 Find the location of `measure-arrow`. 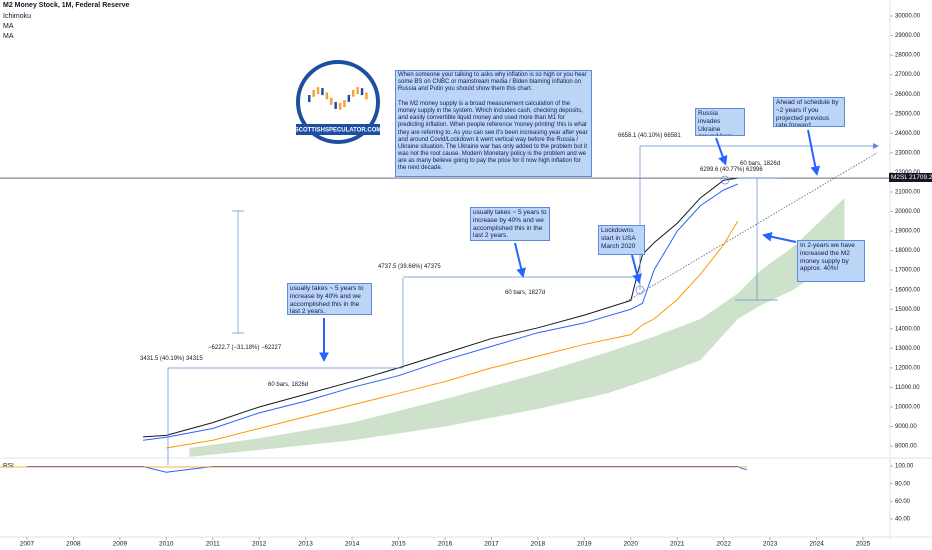

measure-arrow is located at coordinates (876, 146).